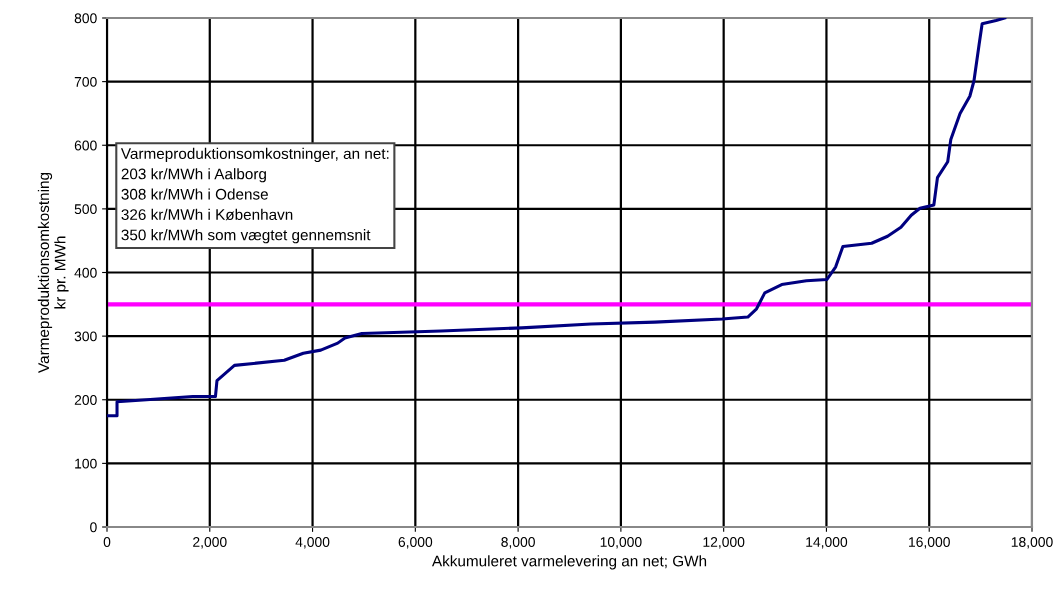 Image resolution: width=1064 pixels, height=605 pixels. What do you see at coordinates (107, 542) in the screenshot?
I see `x-tick-label: 0` at bounding box center [107, 542].